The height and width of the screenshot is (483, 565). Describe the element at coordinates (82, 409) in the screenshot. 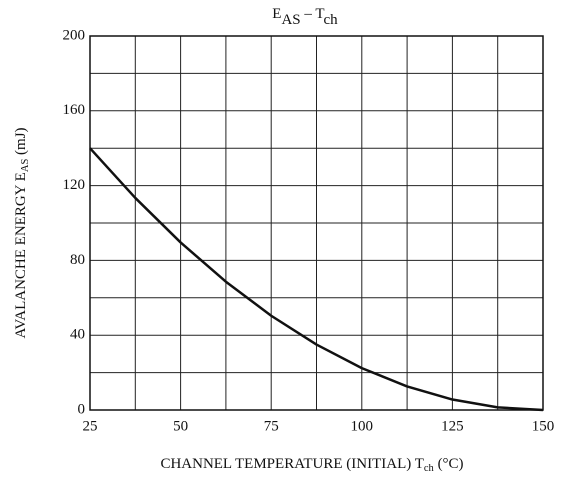

I see `y-tick-label: 0` at that location.